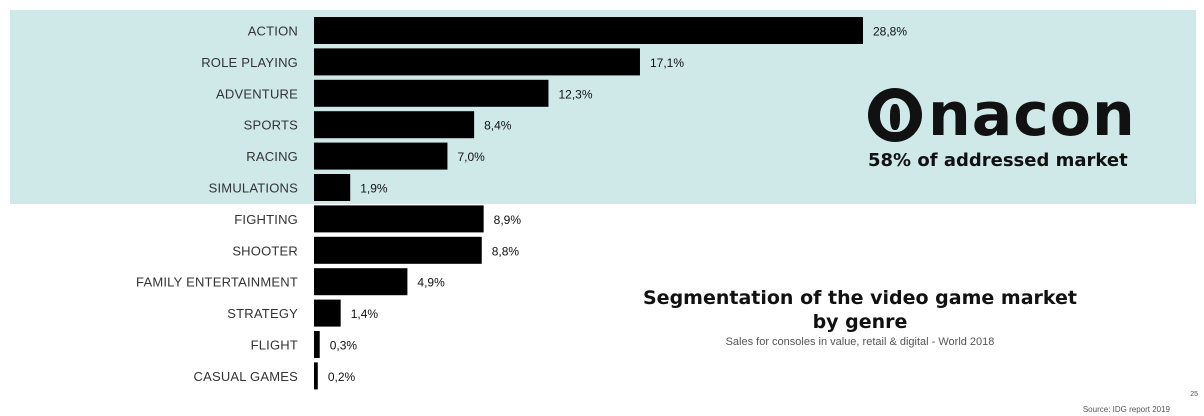 This screenshot has width=1204, height=416. Describe the element at coordinates (431, 93) in the screenshot. I see `bar-adventure` at that location.